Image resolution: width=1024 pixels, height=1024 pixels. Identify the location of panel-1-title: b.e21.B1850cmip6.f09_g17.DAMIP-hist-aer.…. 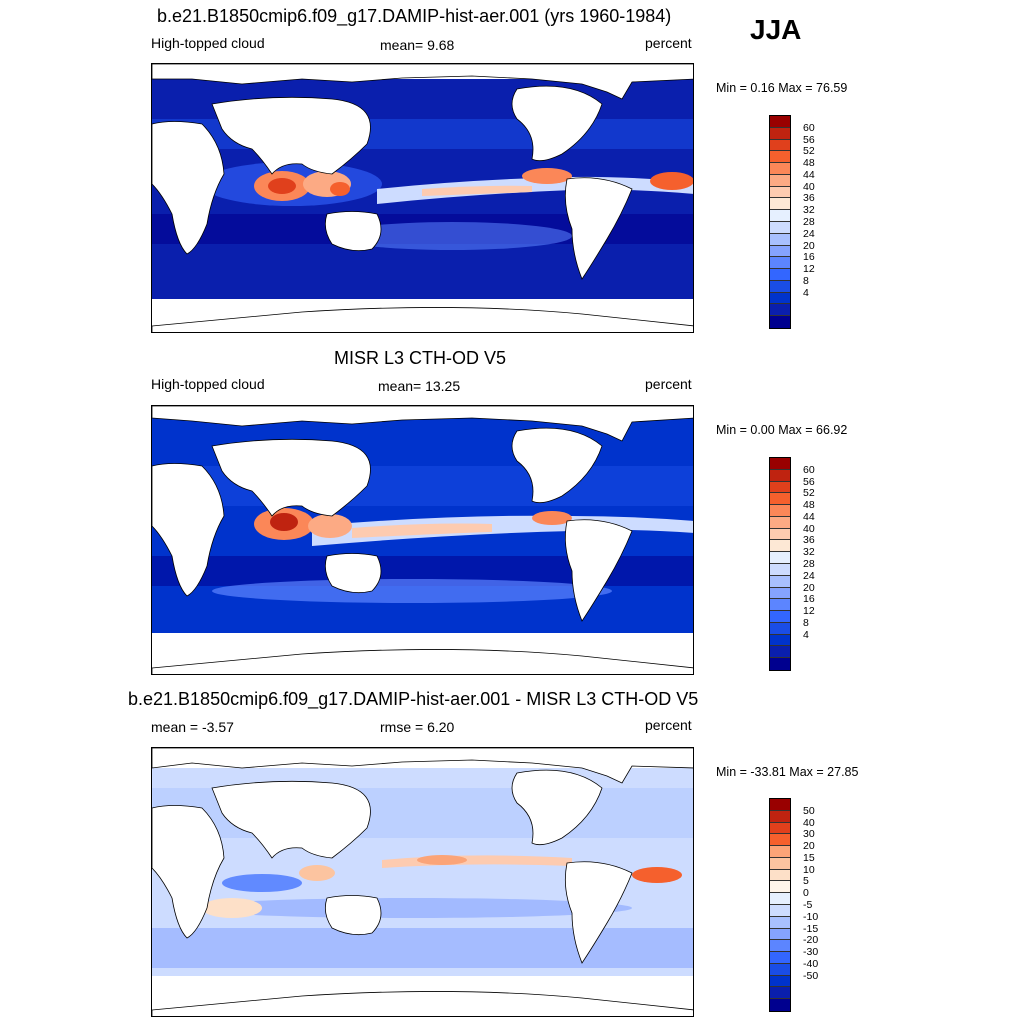
(414, 16).